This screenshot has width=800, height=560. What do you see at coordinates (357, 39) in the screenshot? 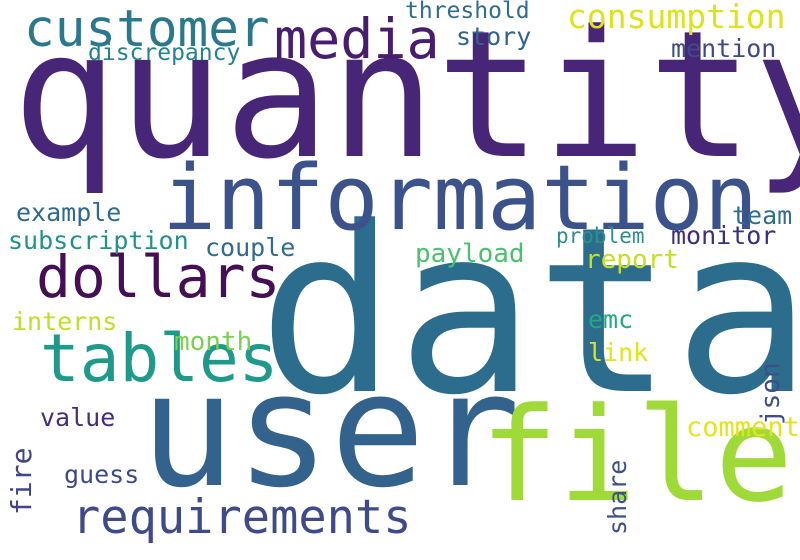
I see `word-media: media` at bounding box center [357, 39].